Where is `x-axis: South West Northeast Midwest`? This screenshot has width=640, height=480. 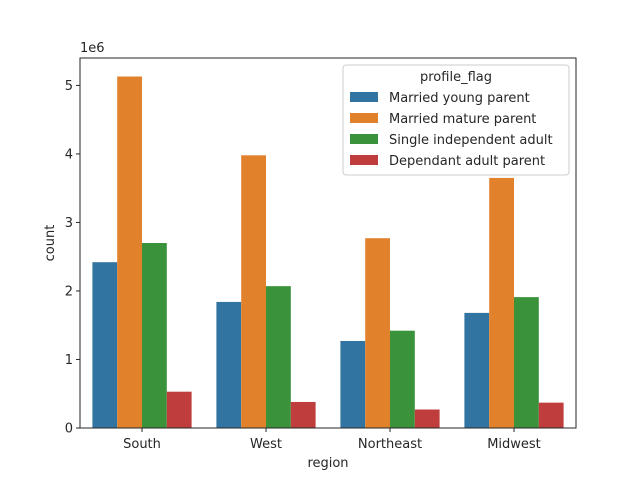
x-axis: South West Northeast Midwest is located at coordinates (332, 440).